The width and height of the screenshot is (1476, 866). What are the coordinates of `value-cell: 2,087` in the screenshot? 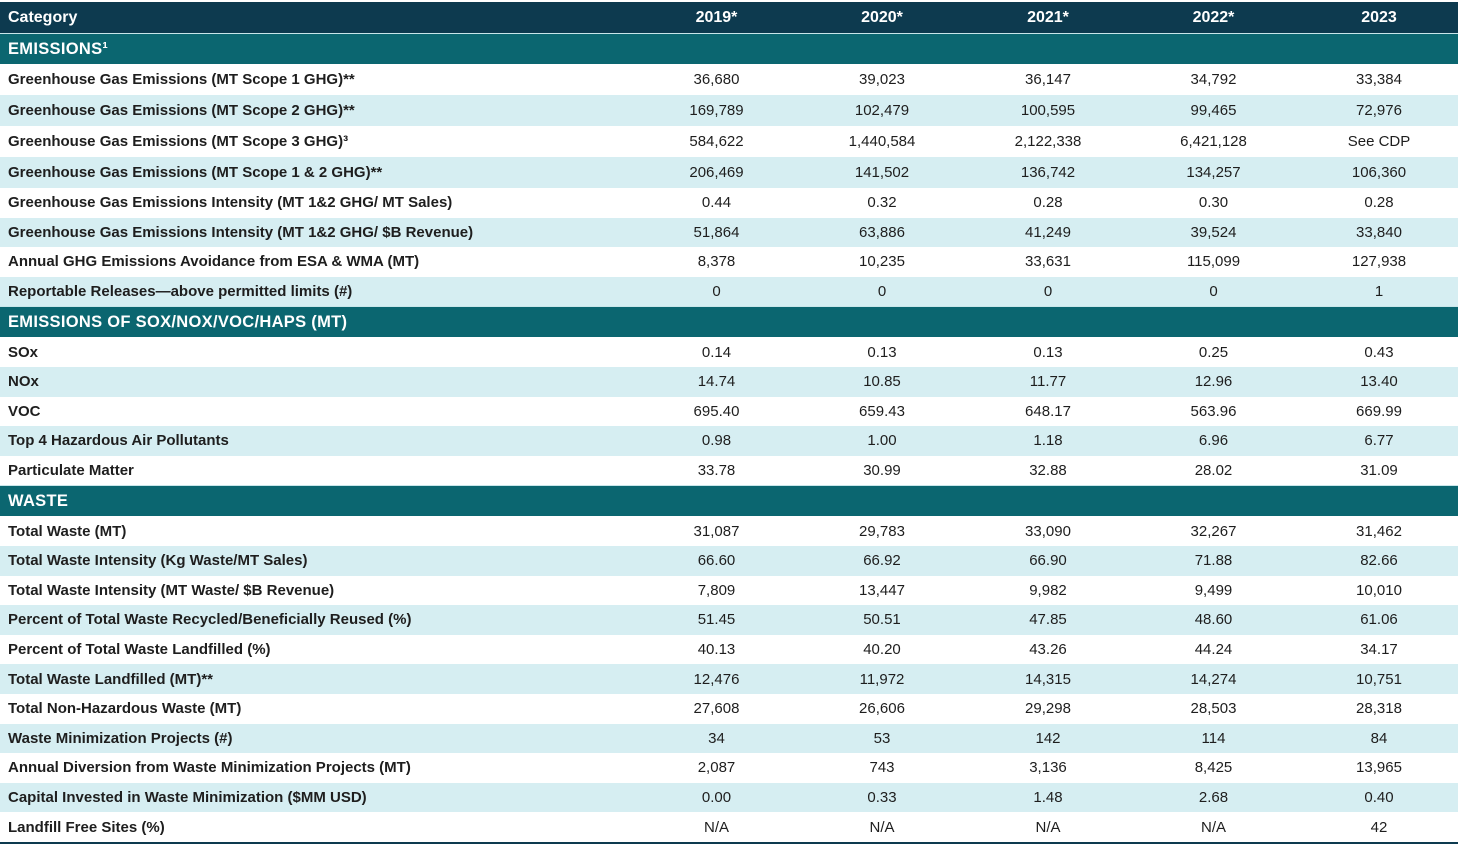 It's located at (716, 768).